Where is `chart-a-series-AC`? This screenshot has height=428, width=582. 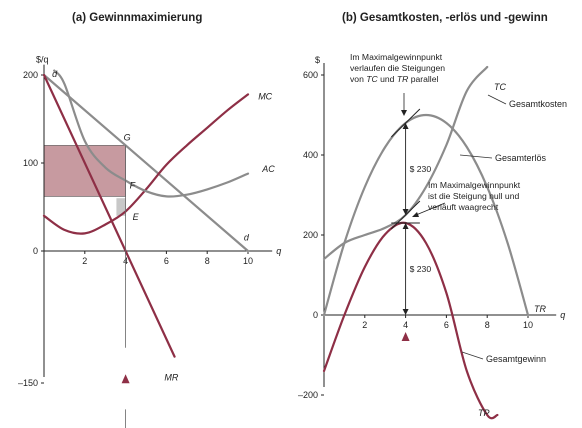 chart-a-series-AC is located at coordinates (151, 133).